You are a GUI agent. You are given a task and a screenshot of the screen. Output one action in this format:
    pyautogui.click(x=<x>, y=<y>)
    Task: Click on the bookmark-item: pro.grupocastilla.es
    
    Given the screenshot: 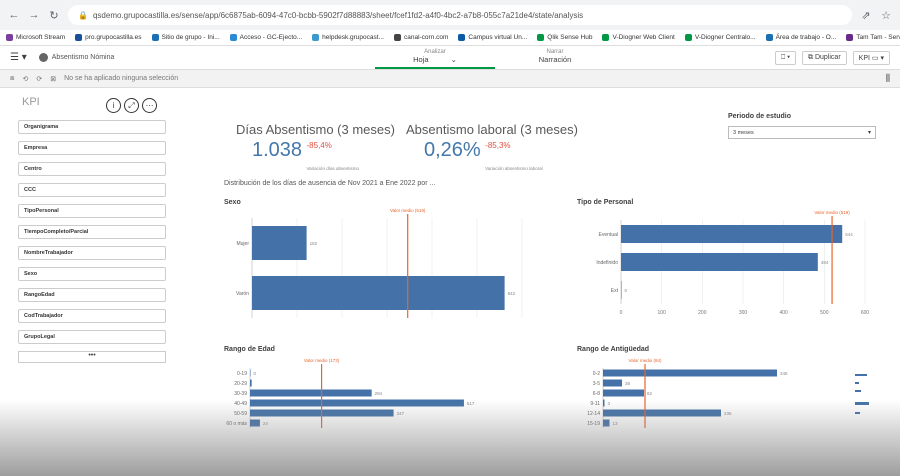 What is the action you would take?
    pyautogui.click(x=108, y=37)
    